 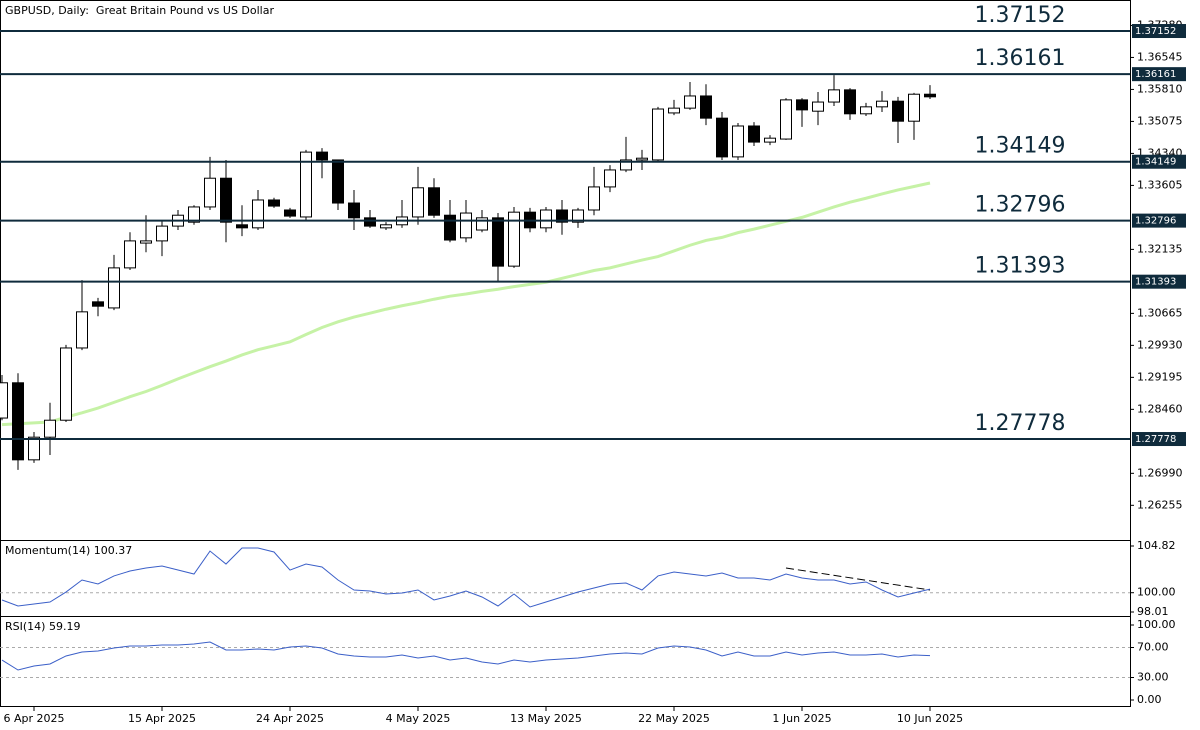 I want to click on trend-line, so click(x=858, y=579).